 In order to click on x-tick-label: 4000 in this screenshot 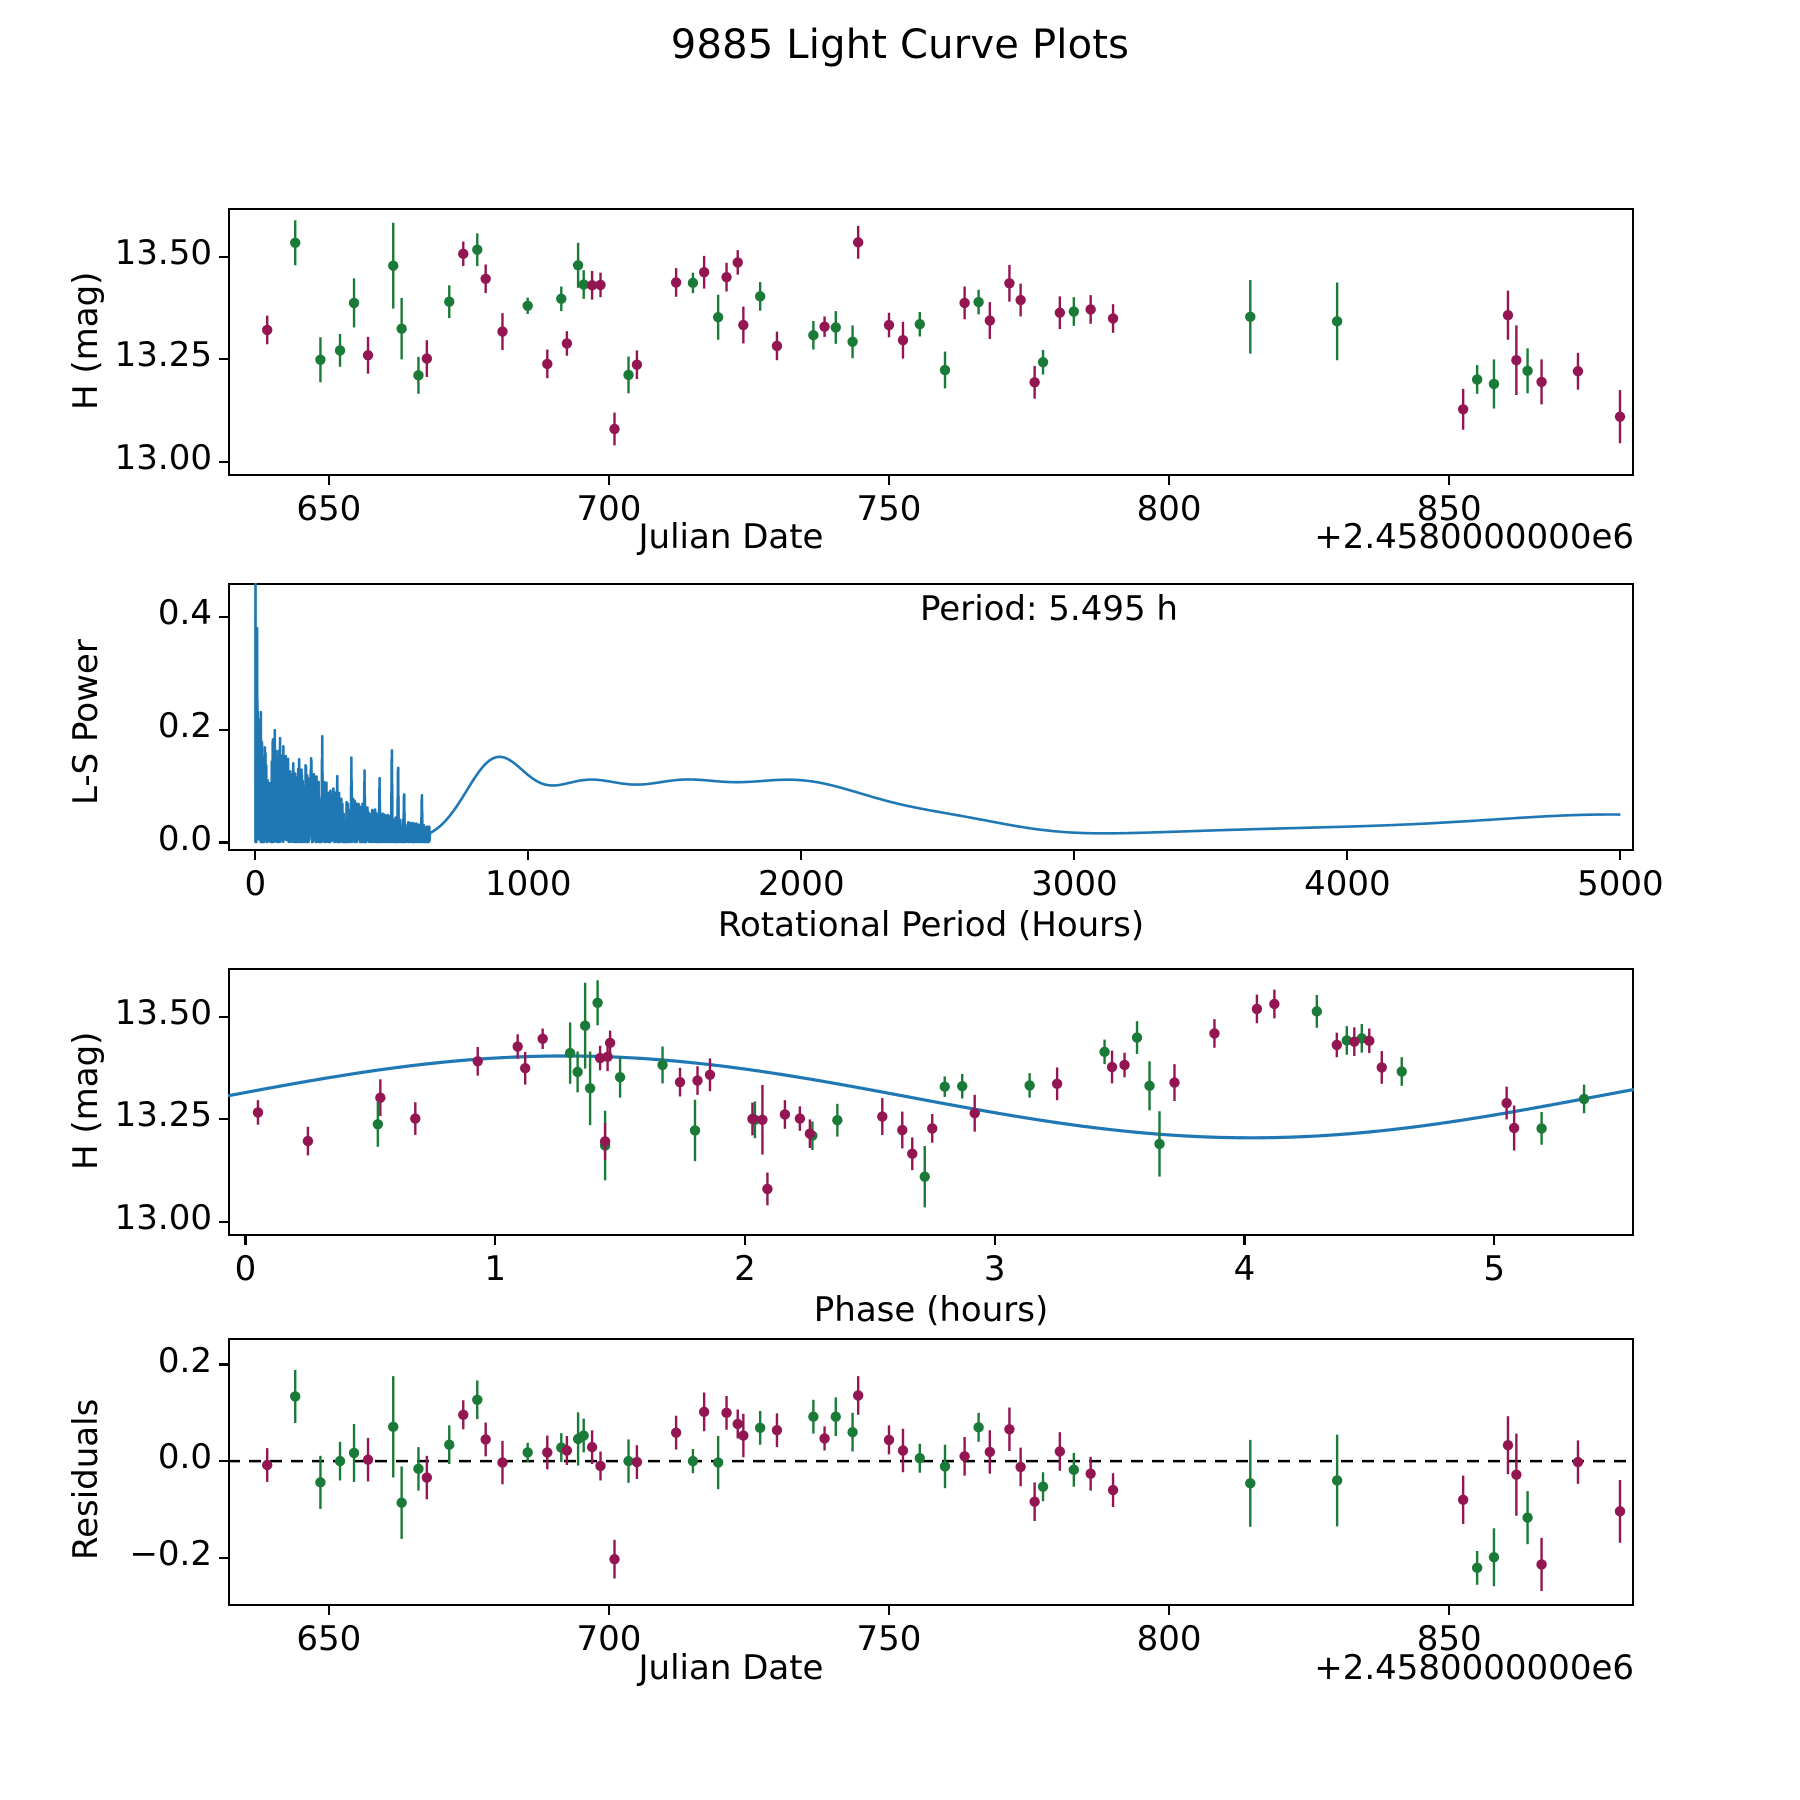, I will do `click(1347, 884)`.